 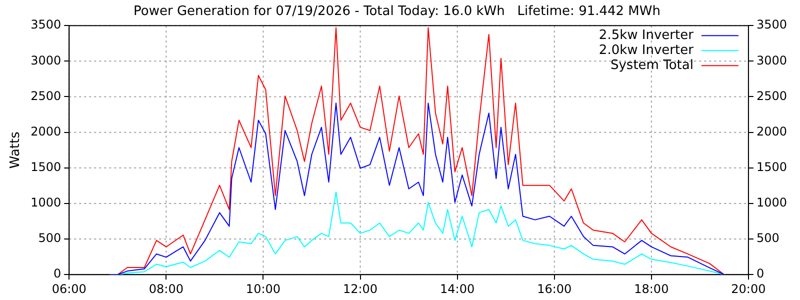 I want to click on x-tick-label: 16:00, so click(x=554, y=289).